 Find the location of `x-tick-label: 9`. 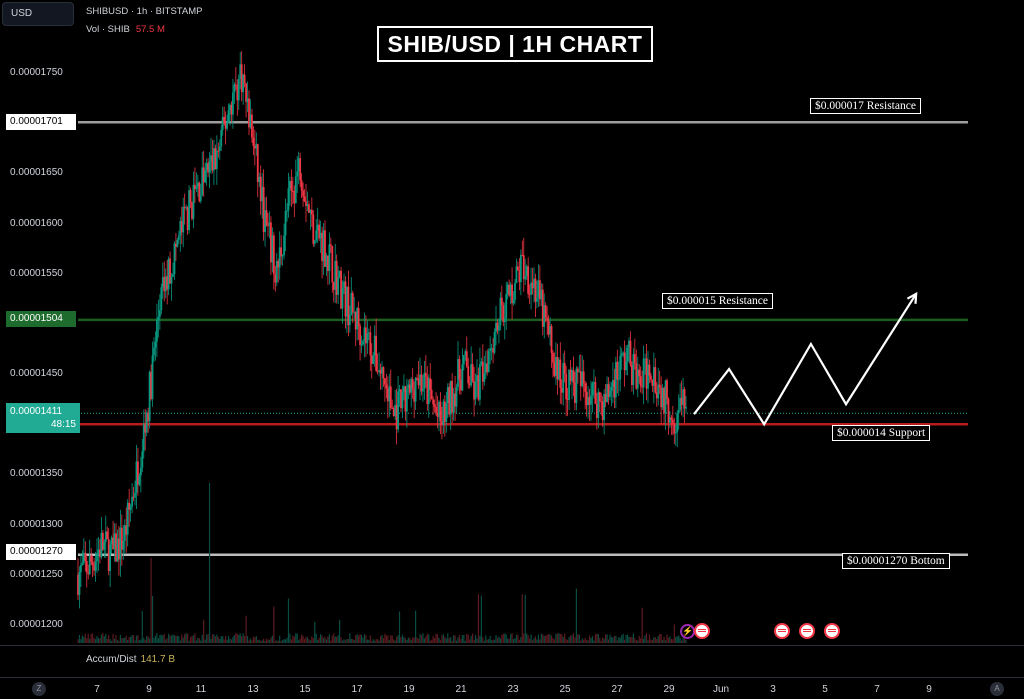

x-tick-label: 9 is located at coordinates (149, 689).